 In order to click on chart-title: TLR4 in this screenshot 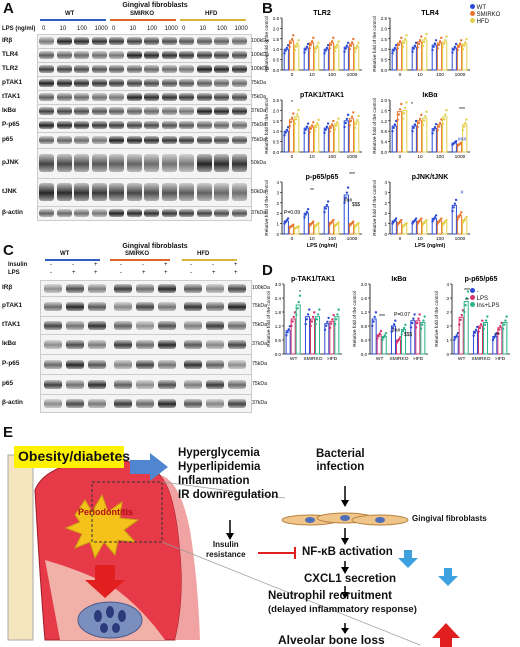, I will do `click(430, 13)`.